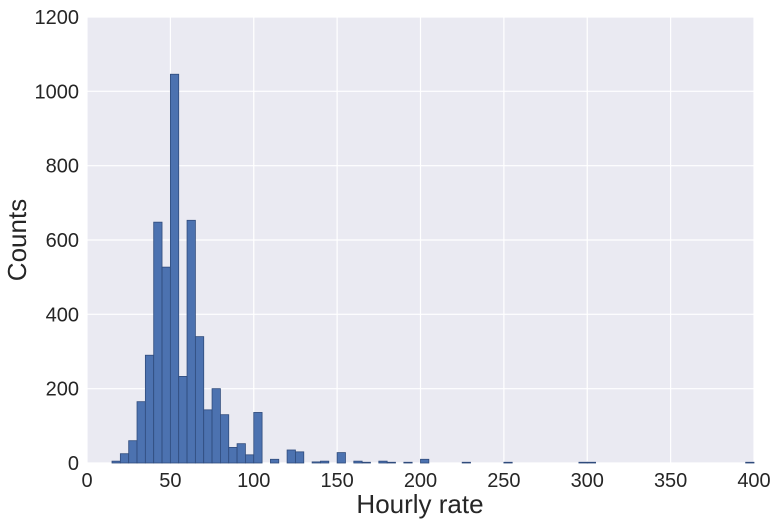  What do you see at coordinates (17, 240) in the screenshot?
I see `y-axis-label: Counts` at bounding box center [17, 240].